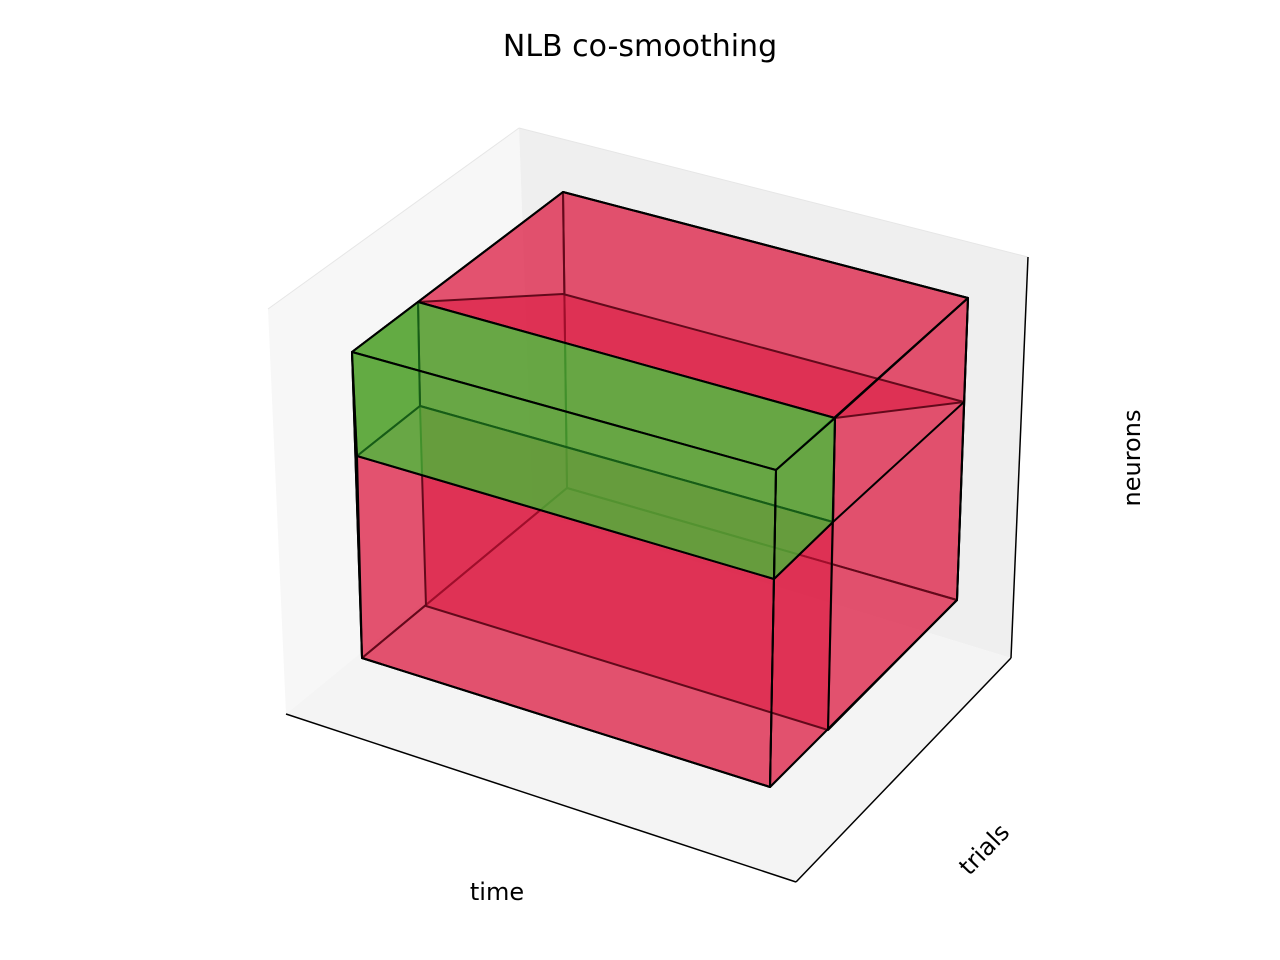 The image size is (1280, 960). What do you see at coordinates (903, 770) in the screenshot?
I see `y-axis-line` at bounding box center [903, 770].